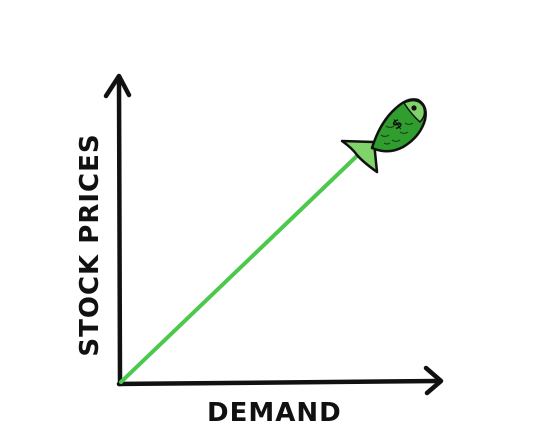 This screenshot has height=436, width=550. I want to click on fish-eye, so click(414, 108).